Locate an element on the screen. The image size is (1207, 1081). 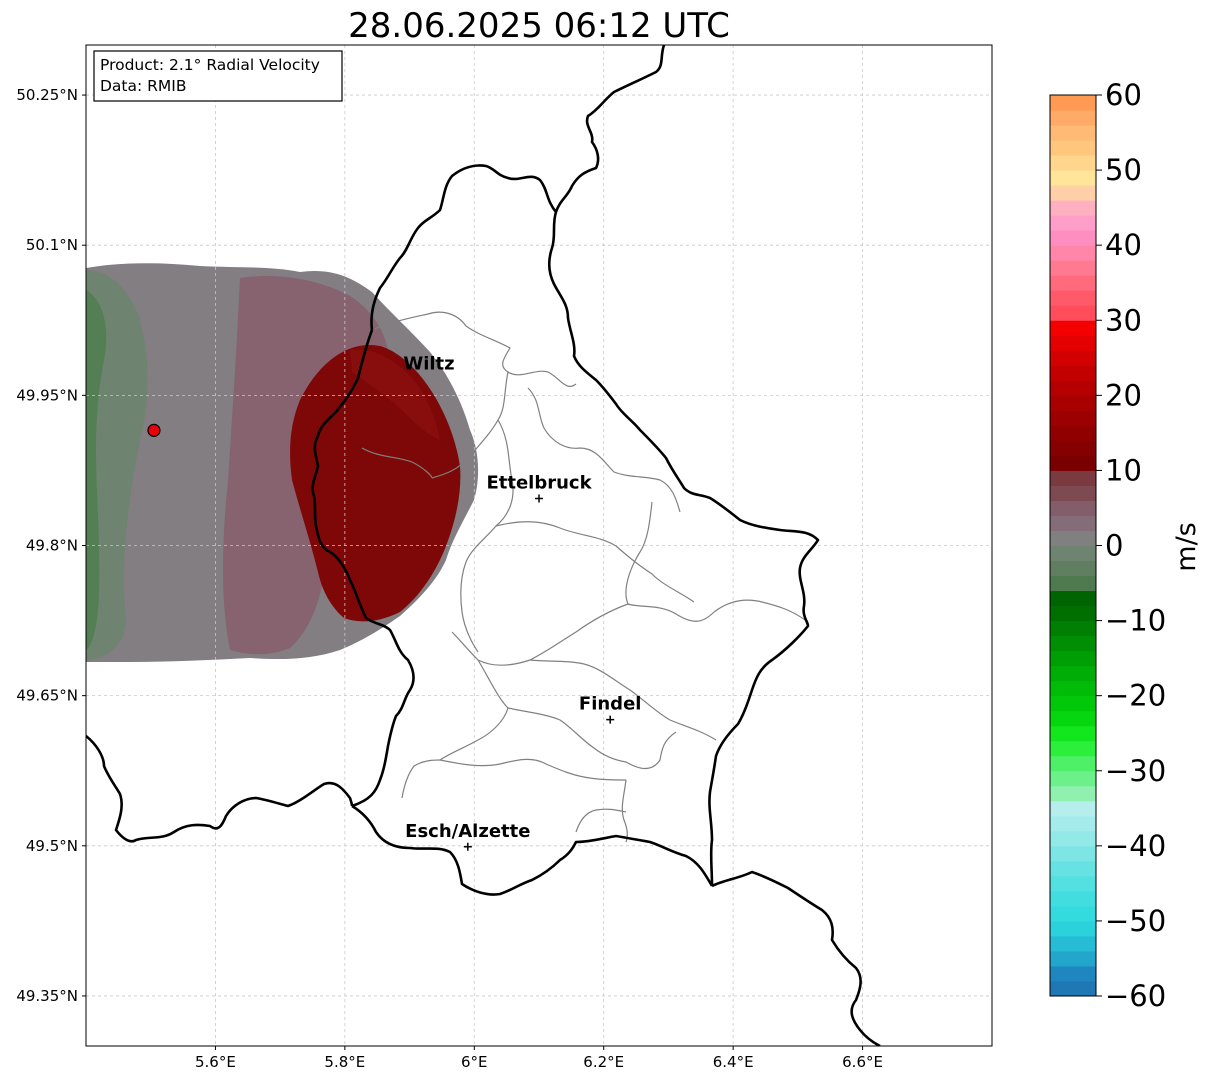
colorbar-tick-label: 40 is located at coordinates (1123, 245).